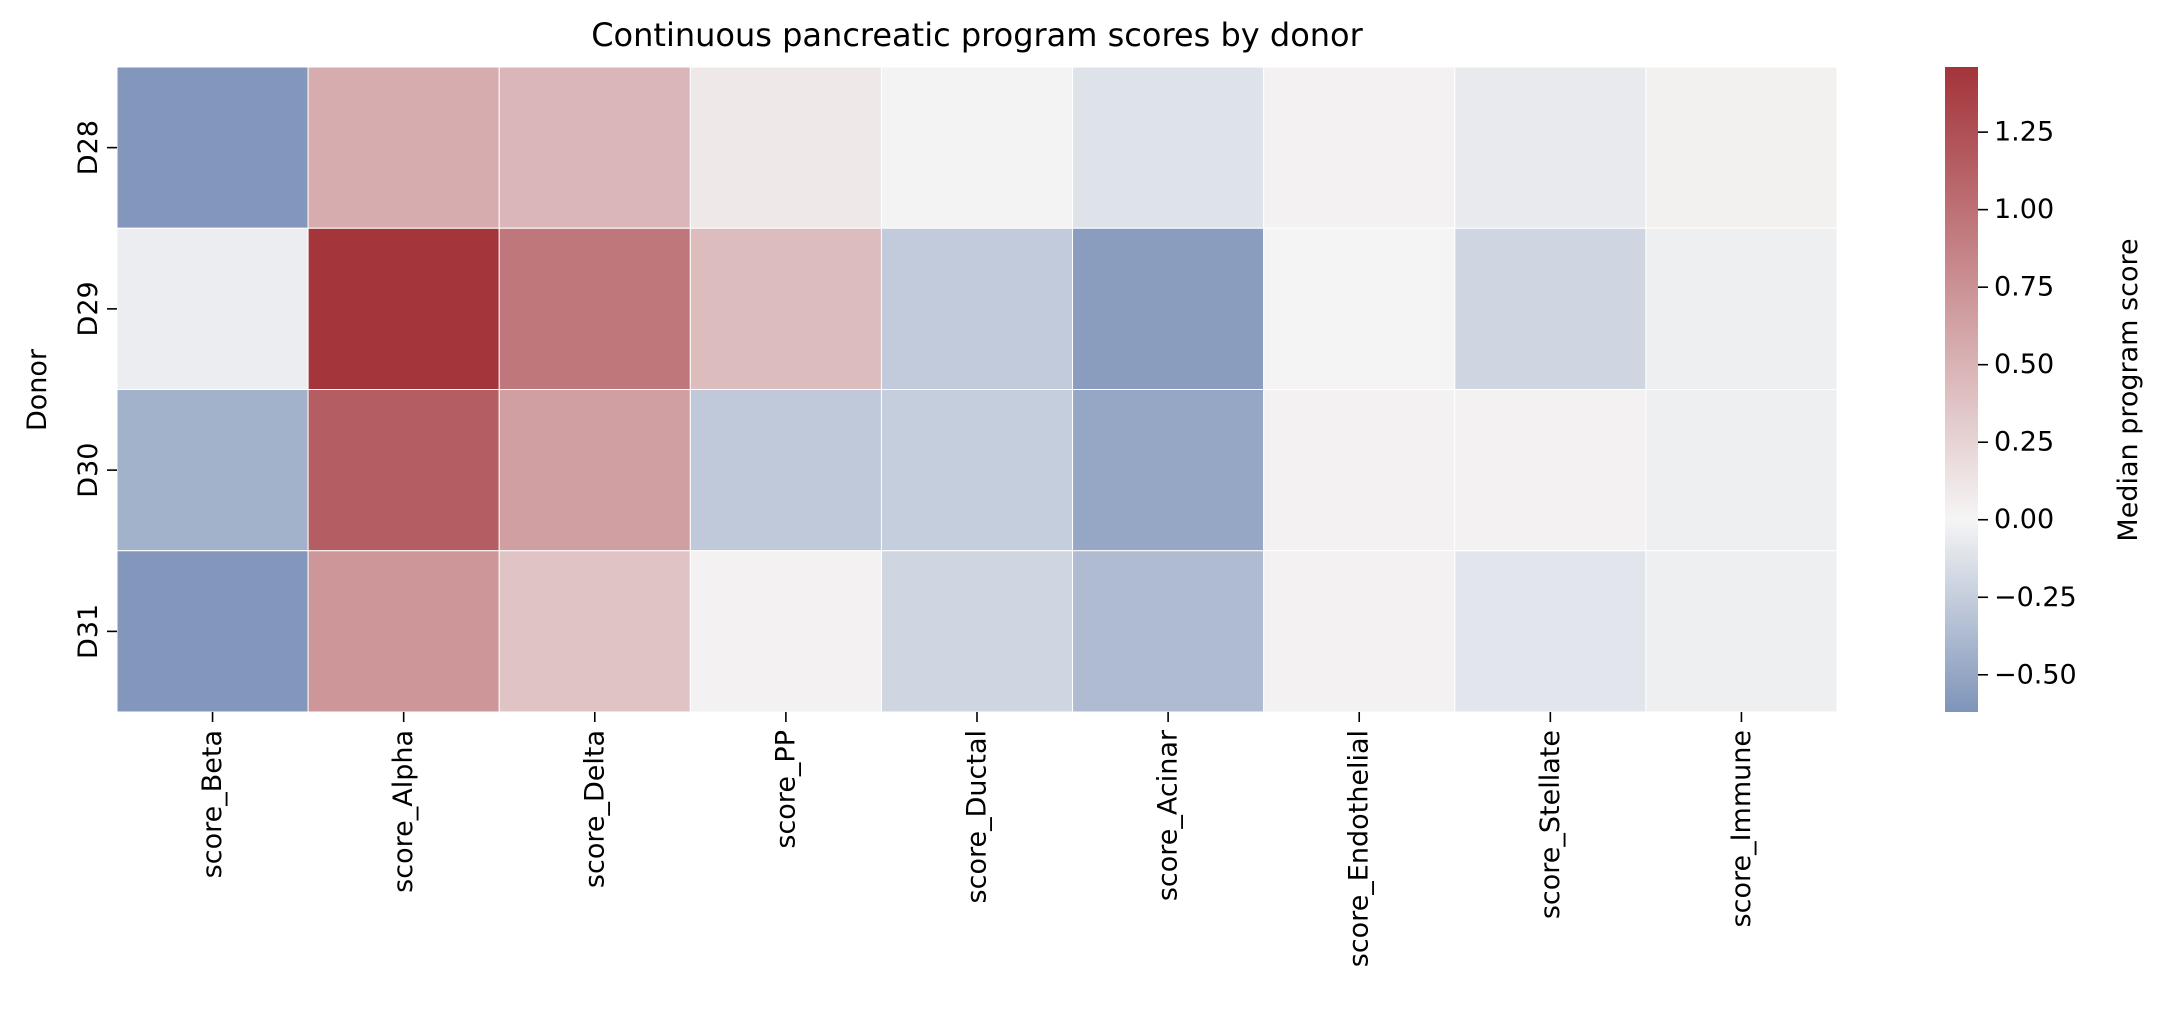 This screenshot has height=1032, width=2158. What do you see at coordinates (88, 631) in the screenshot?
I see `y-tick-label: D31` at bounding box center [88, 631].